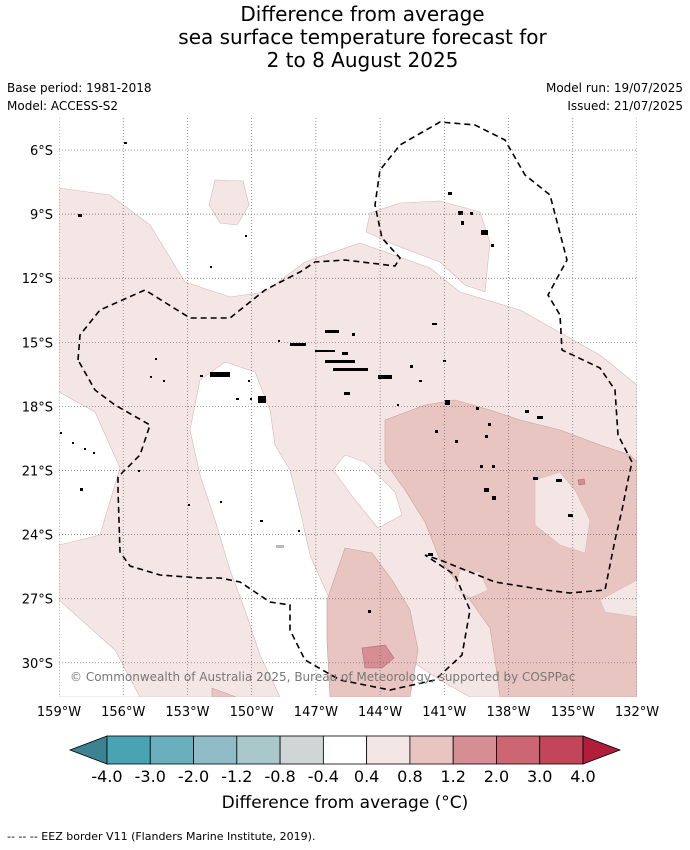  What do you see at coordinates (345, 803) in the screenshot?
I see `colorbar-title: Difference from average (°C)` at bounding box center [345, 803].